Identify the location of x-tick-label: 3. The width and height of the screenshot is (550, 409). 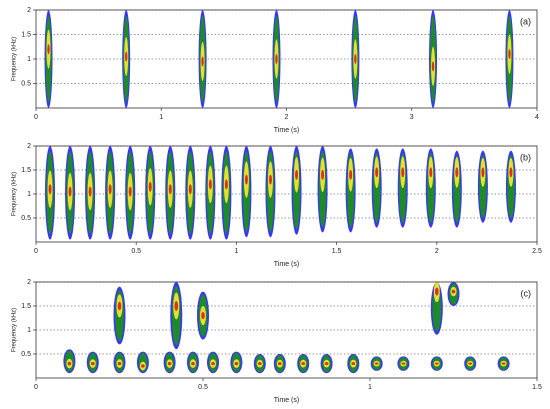
(412, 117).